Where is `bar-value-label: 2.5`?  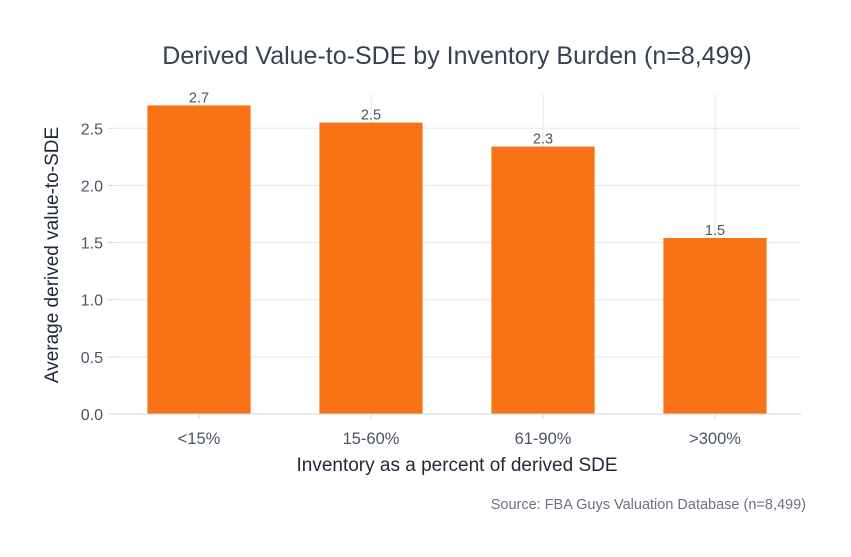 bar-value-label: 2.5 is located at coordinates (371, 116).